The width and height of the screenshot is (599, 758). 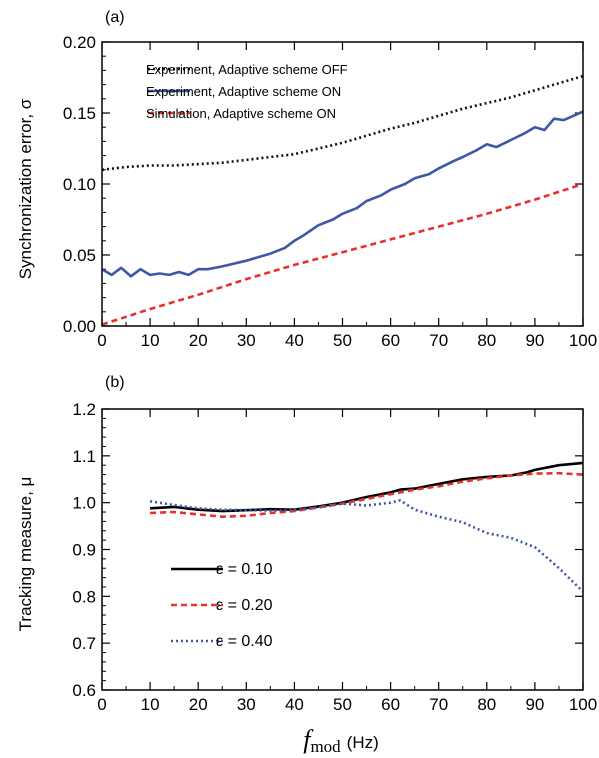 What do you see at coordinates (342, 704) in the screenshot?
I see `panel-b-x-tick-label: 50` at bounding box center [342, 704].